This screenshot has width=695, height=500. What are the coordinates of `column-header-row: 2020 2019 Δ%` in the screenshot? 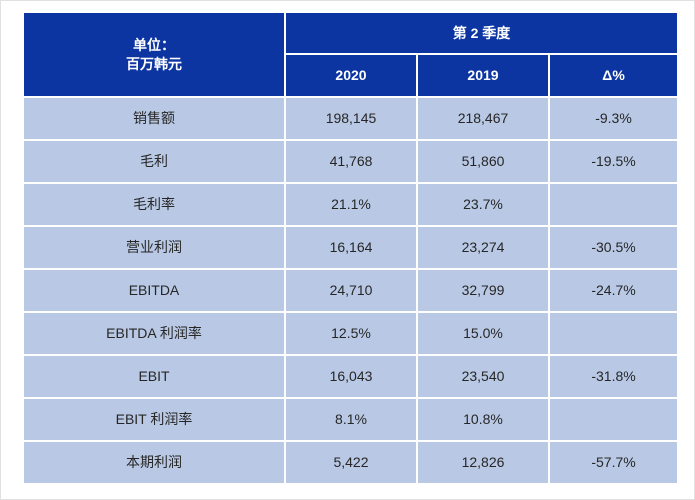 It's located at (351, 75).